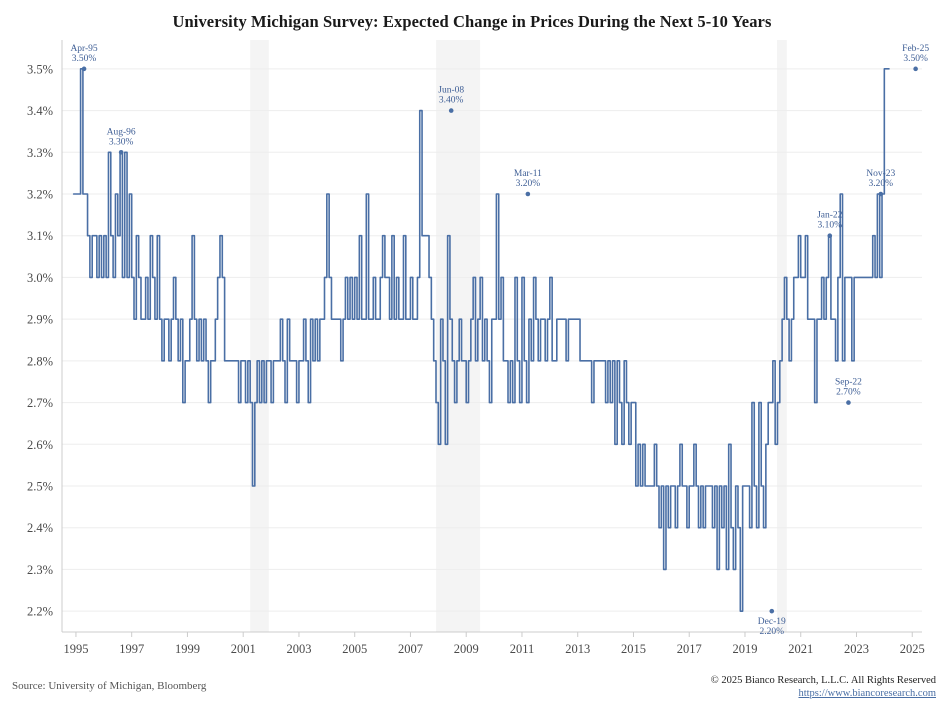 Image resolution: width=944 pixels, height=710 pixels. What do you see at coordinates (528, 174) in the screenshot?
I see `annotation-date-label: Mar-11` at bounding box center [528, 174].